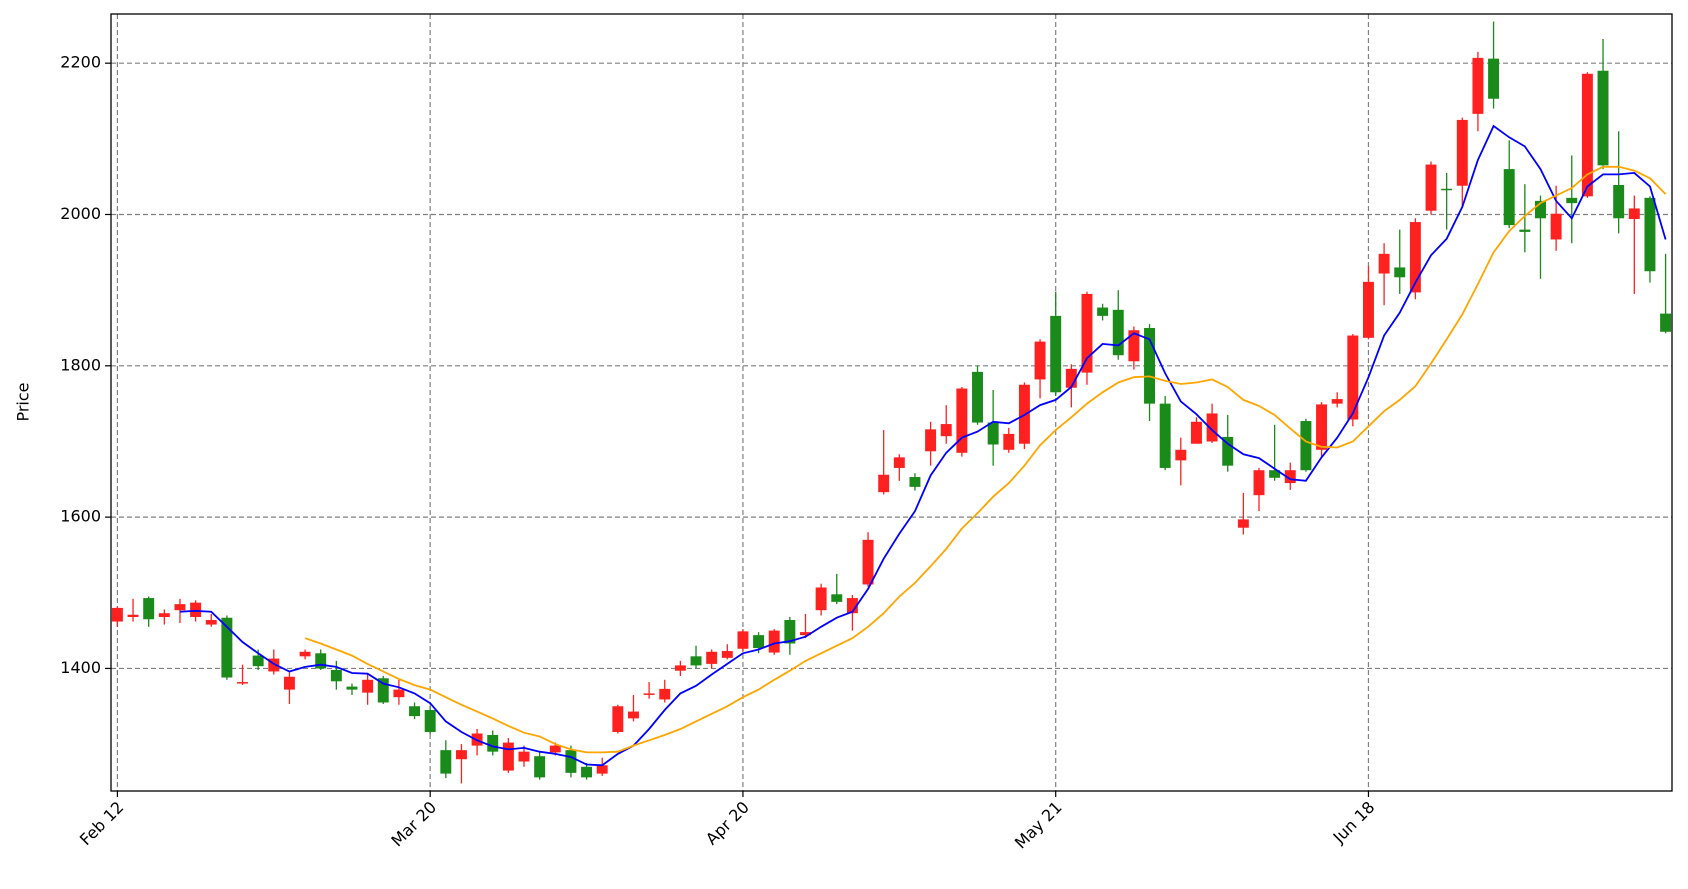 The image size is (1688, 889). Describe the element at coordinates (727, 823) in the screenshot. I see `x-tick-label: Apr 20` at that location.